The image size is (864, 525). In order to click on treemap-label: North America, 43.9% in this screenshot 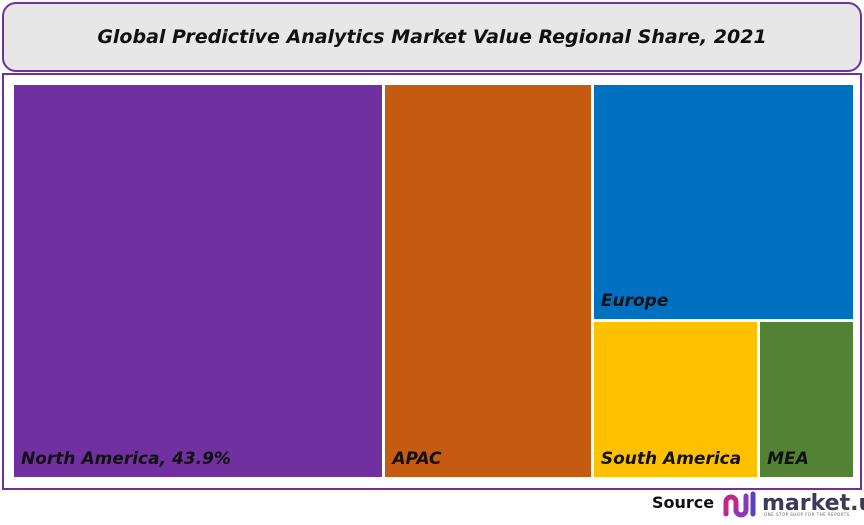, I will do `click(126, 459)`.